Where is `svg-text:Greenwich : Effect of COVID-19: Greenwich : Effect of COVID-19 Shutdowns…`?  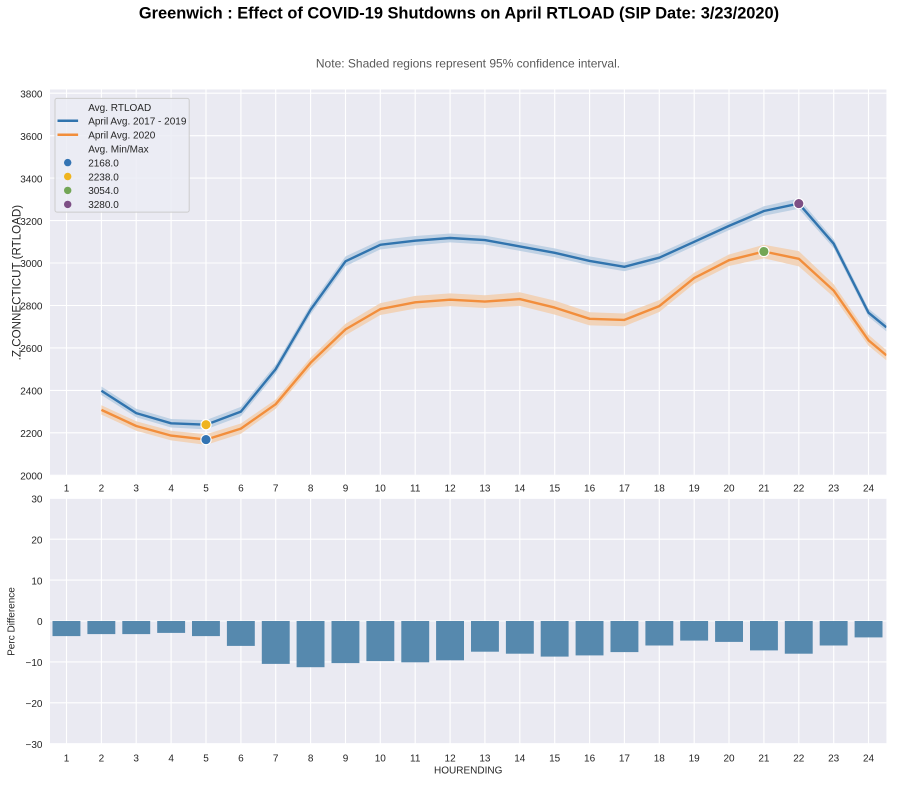 svg-text:Greenwich : Effect of COVID-19: Greenwich : Effect of COVID-19 Shutdowns… is located at coordinates (459, 14).